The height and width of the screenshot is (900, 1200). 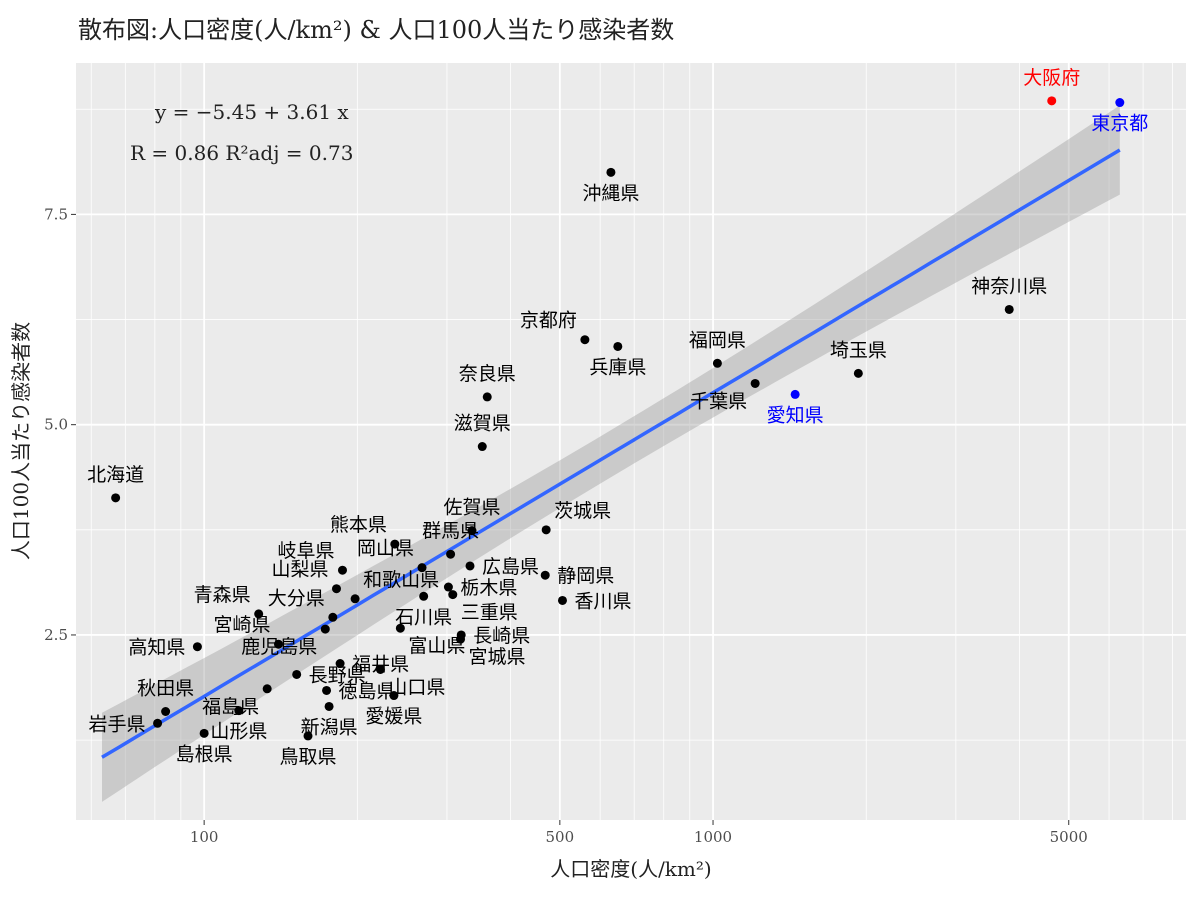 I want to click on point-label: 新潟県, so click(x=329, y=727).